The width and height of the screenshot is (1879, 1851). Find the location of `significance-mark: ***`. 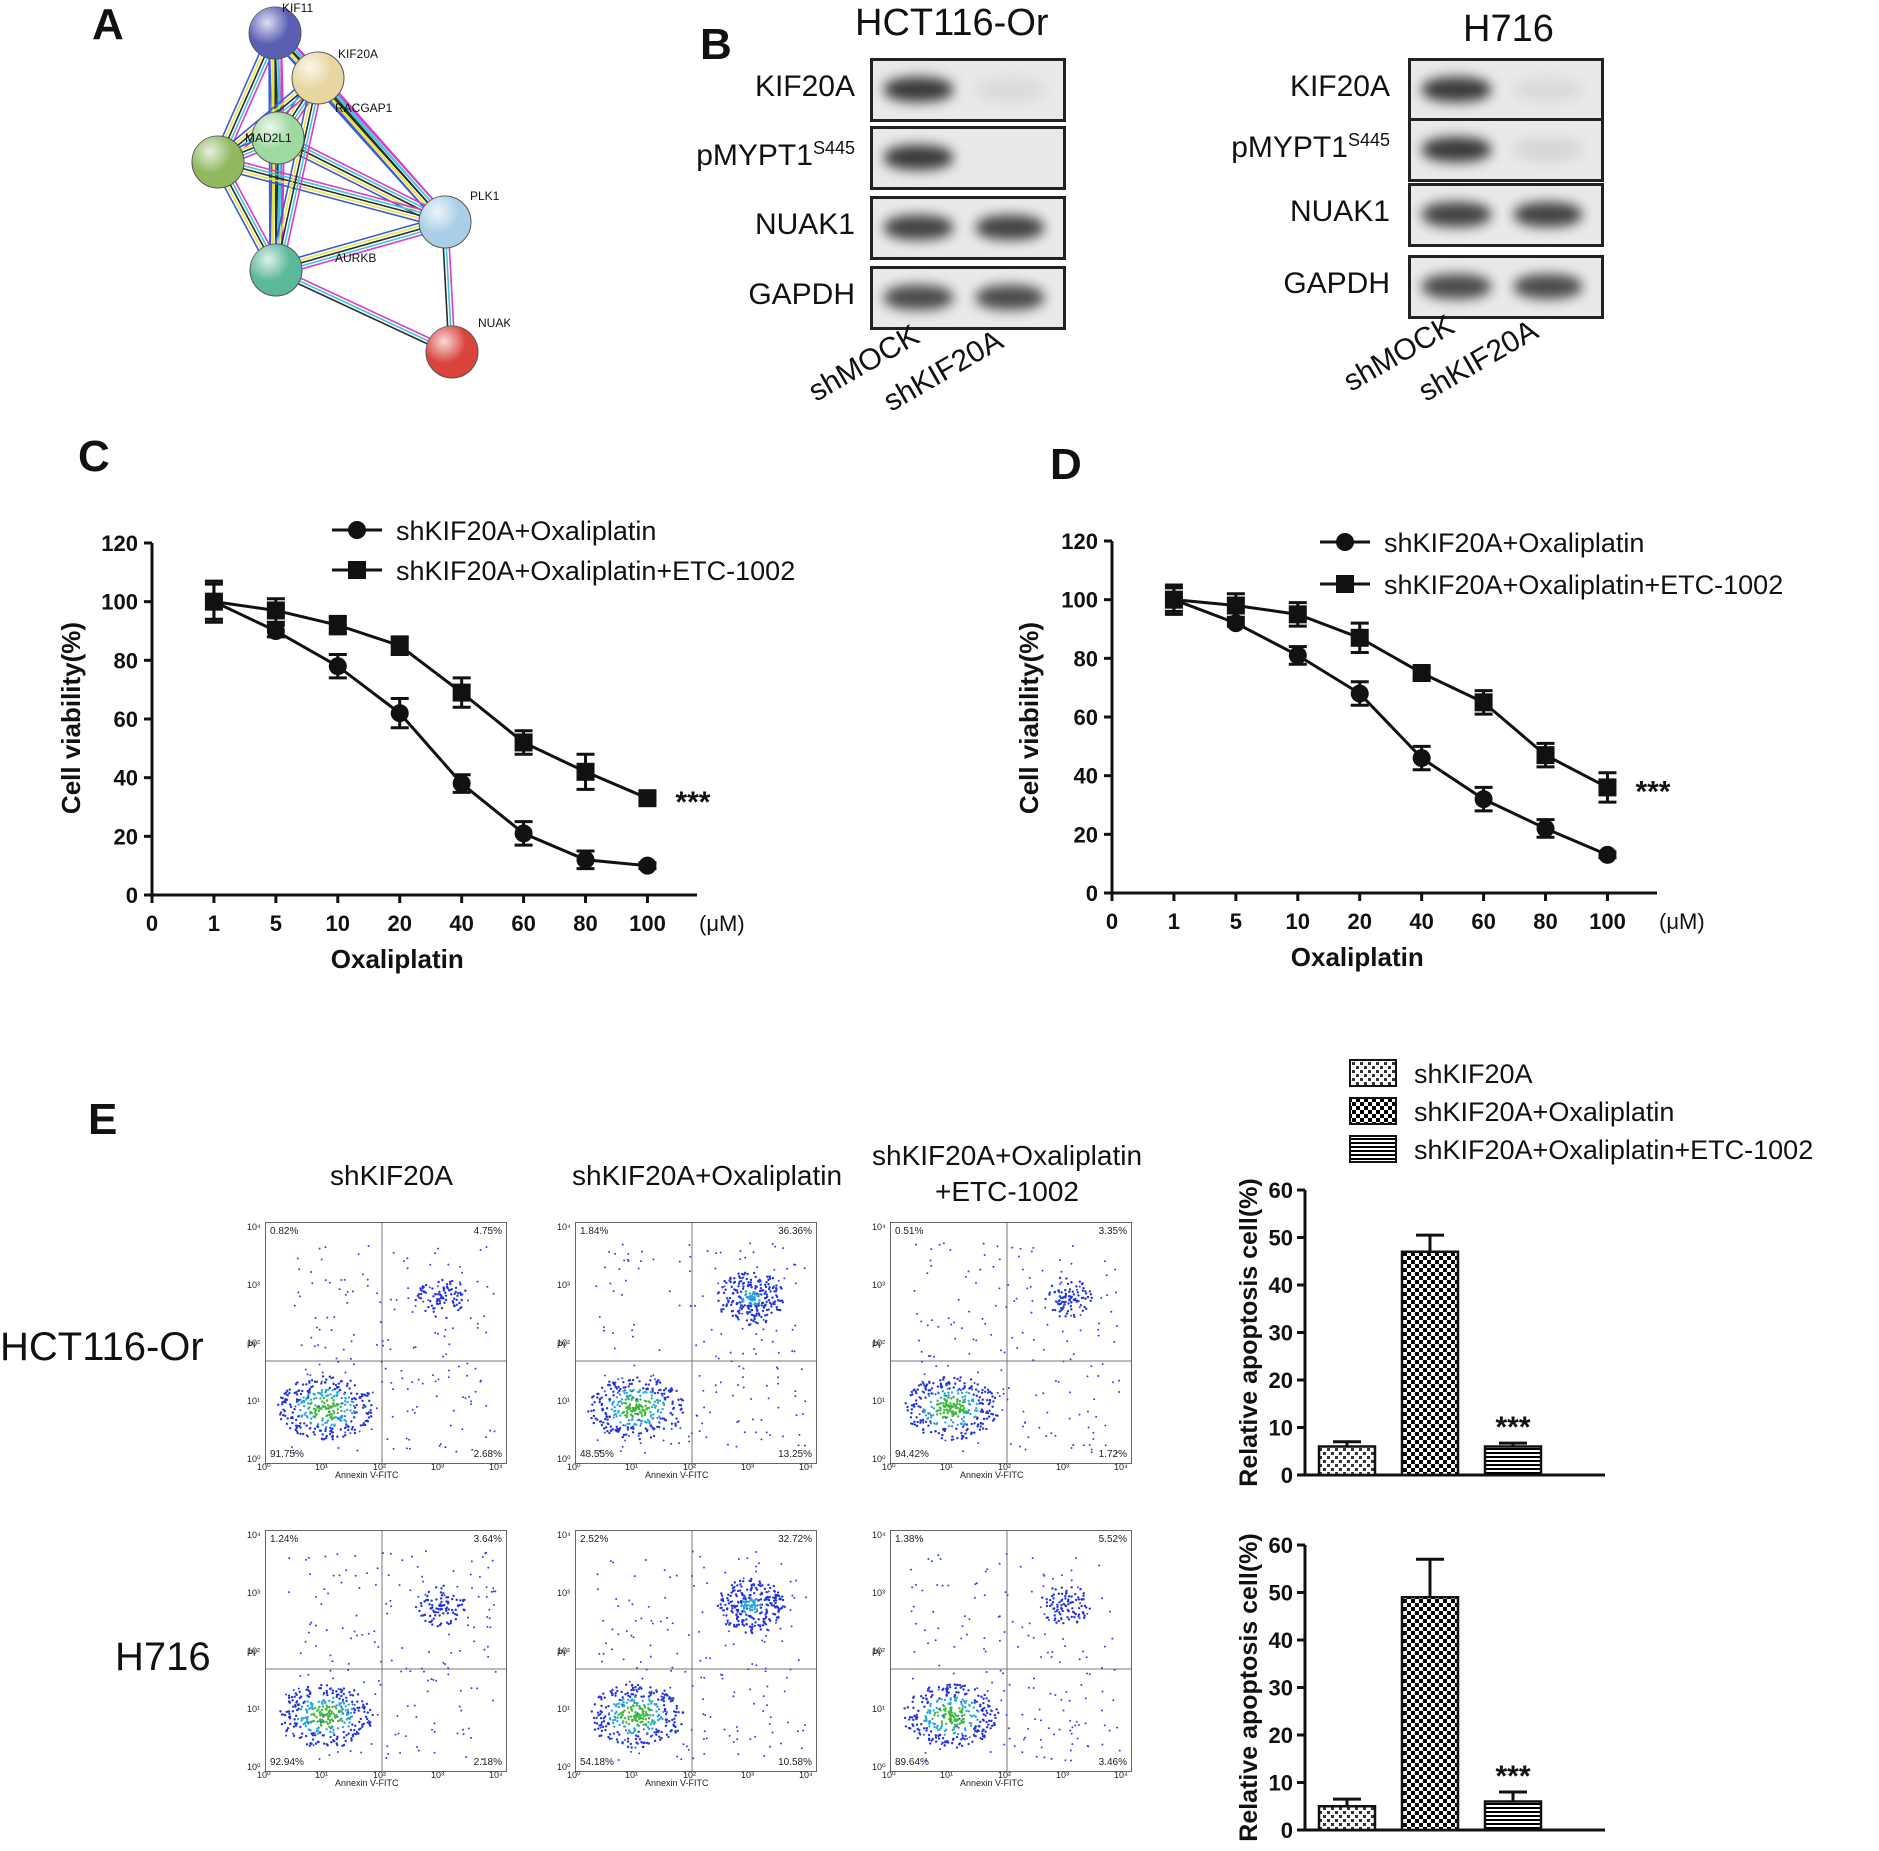

significance-mark: *** is located at coordinates (1652, 791).